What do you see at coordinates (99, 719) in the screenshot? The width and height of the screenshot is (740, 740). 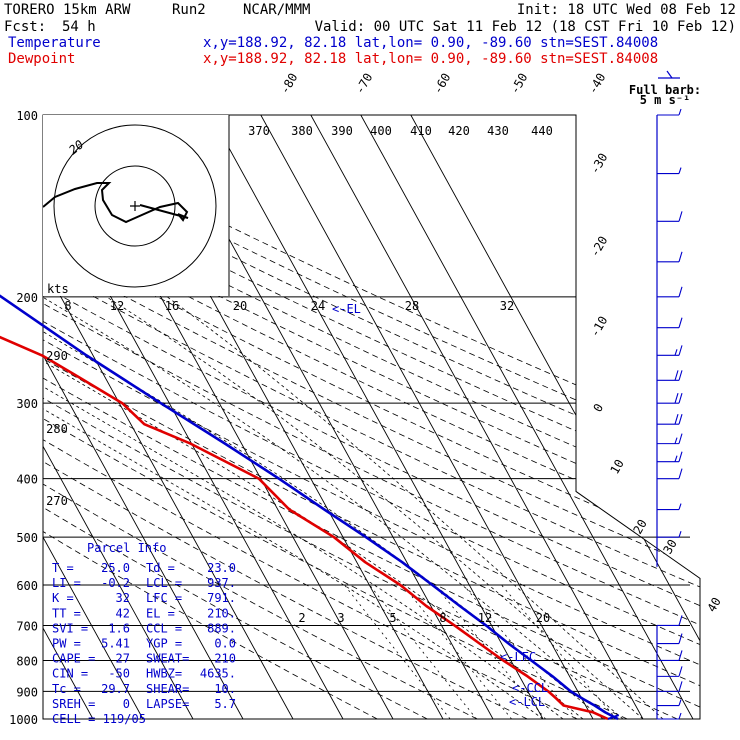 I see `parcel-cell: CELL = 119/05` at bounding box center [99, 719].